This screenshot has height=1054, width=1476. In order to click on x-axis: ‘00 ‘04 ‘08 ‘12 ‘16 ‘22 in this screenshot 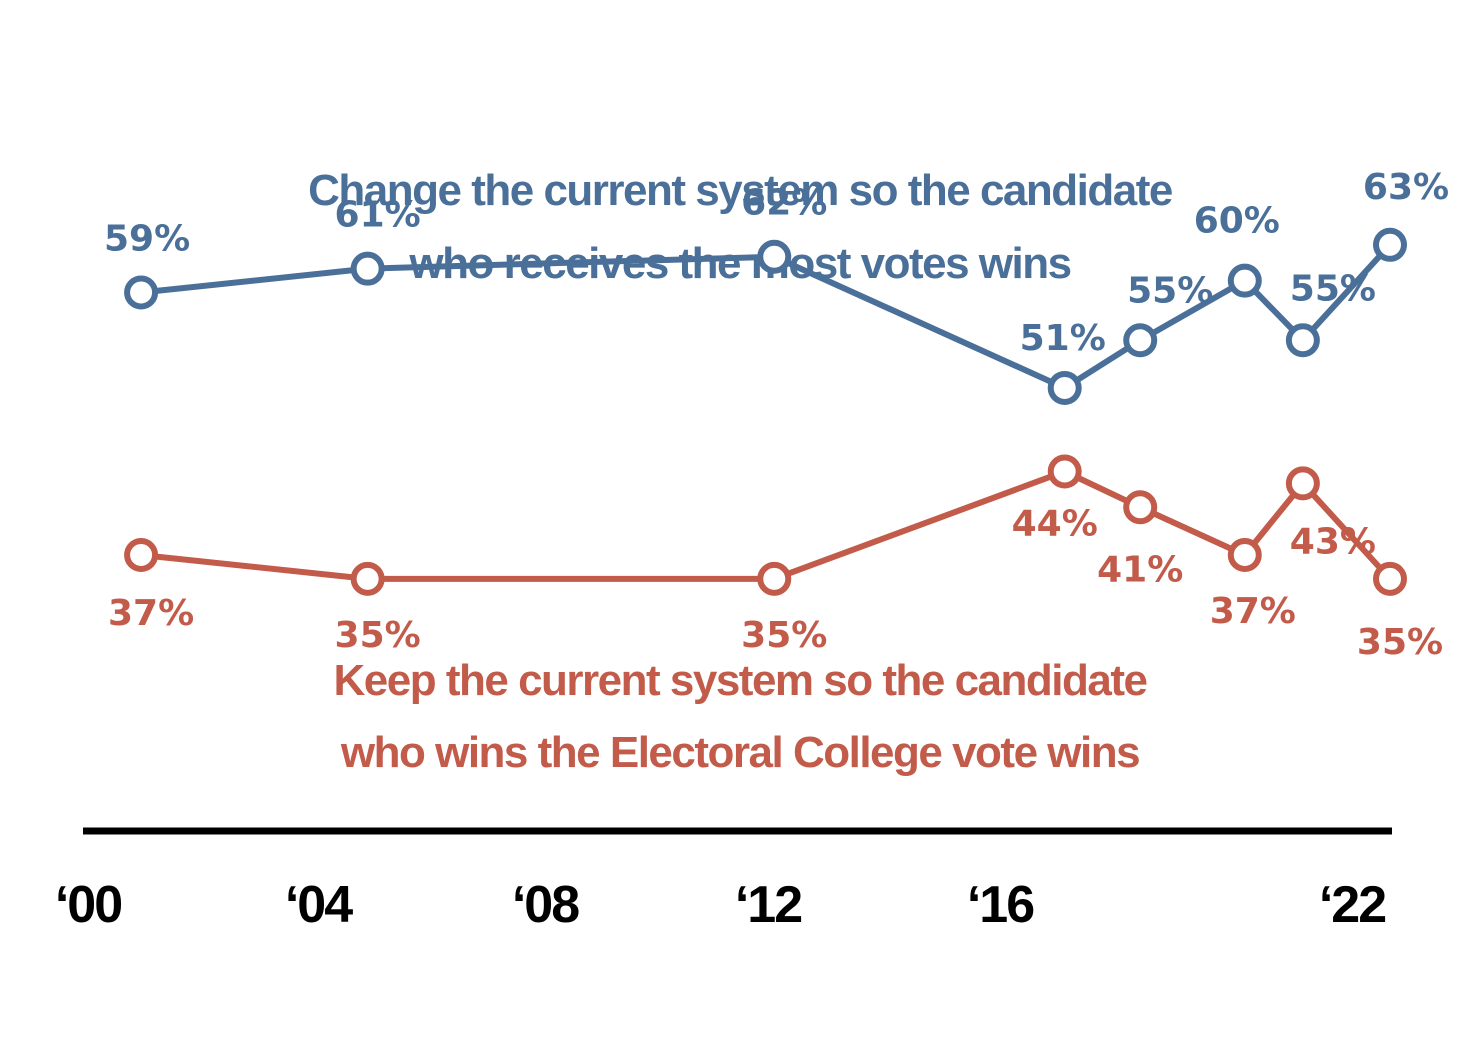, I will do `click(723, 880)`.